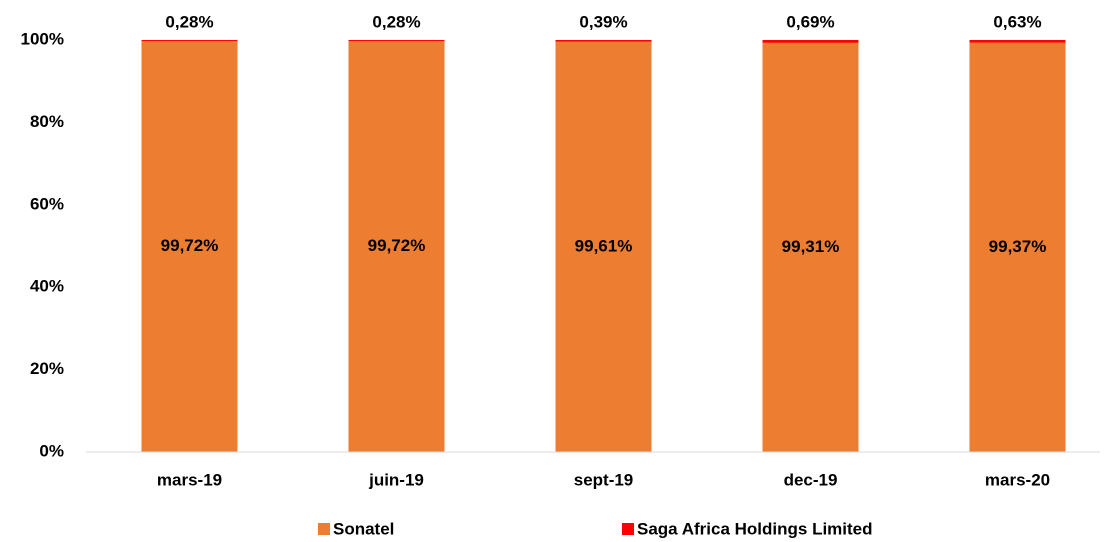 The width and height of the screenshot is (1112, 542). I want to click on y-tick-label: 100%, so click(42, 38).